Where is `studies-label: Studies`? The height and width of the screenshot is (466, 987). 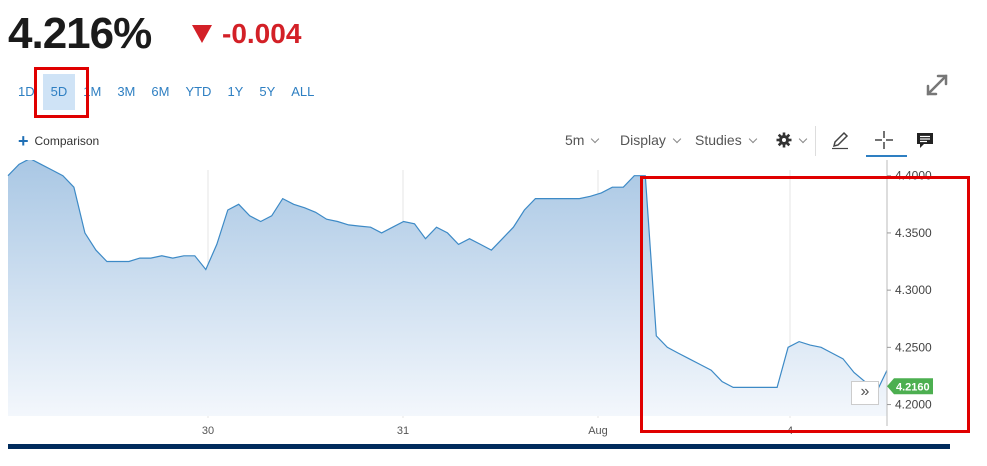 studies-label: Studies is located at coordinates (718, 140).